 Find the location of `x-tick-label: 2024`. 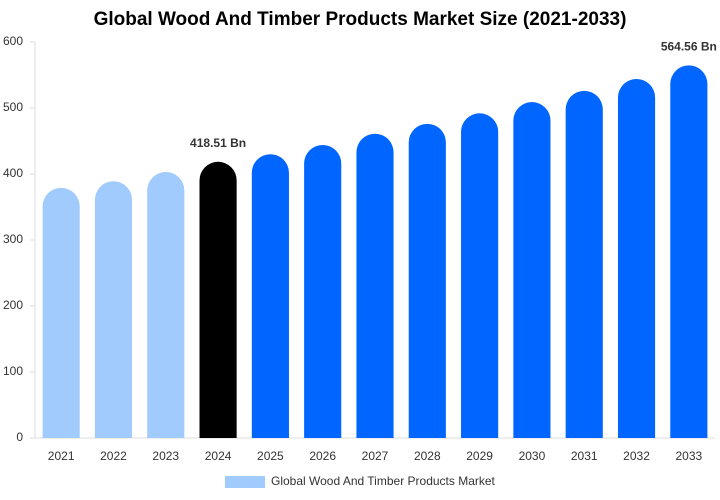

x-tick-label: 2024 is located at coordinates (218, 456).